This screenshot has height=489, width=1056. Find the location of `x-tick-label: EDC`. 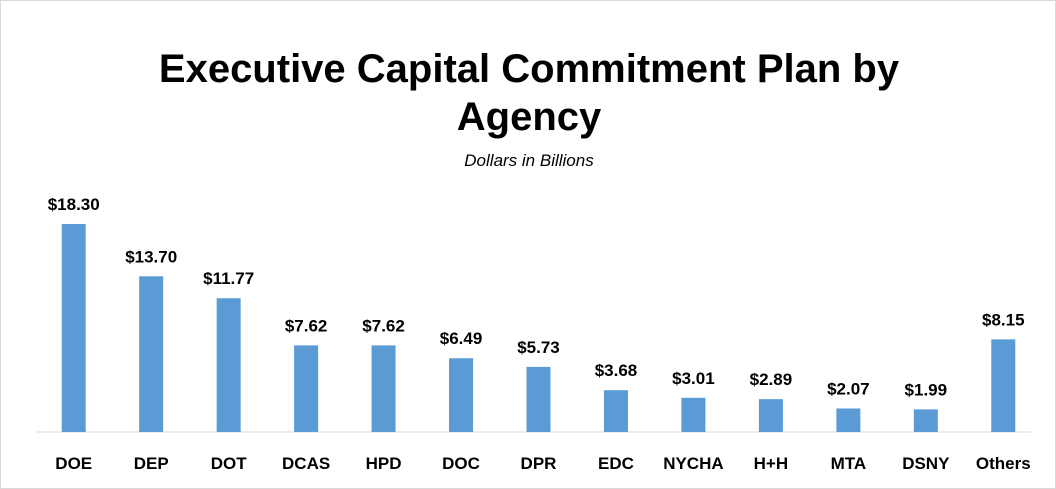

x-tick-label: EDC is located at coordinates (616, 463).